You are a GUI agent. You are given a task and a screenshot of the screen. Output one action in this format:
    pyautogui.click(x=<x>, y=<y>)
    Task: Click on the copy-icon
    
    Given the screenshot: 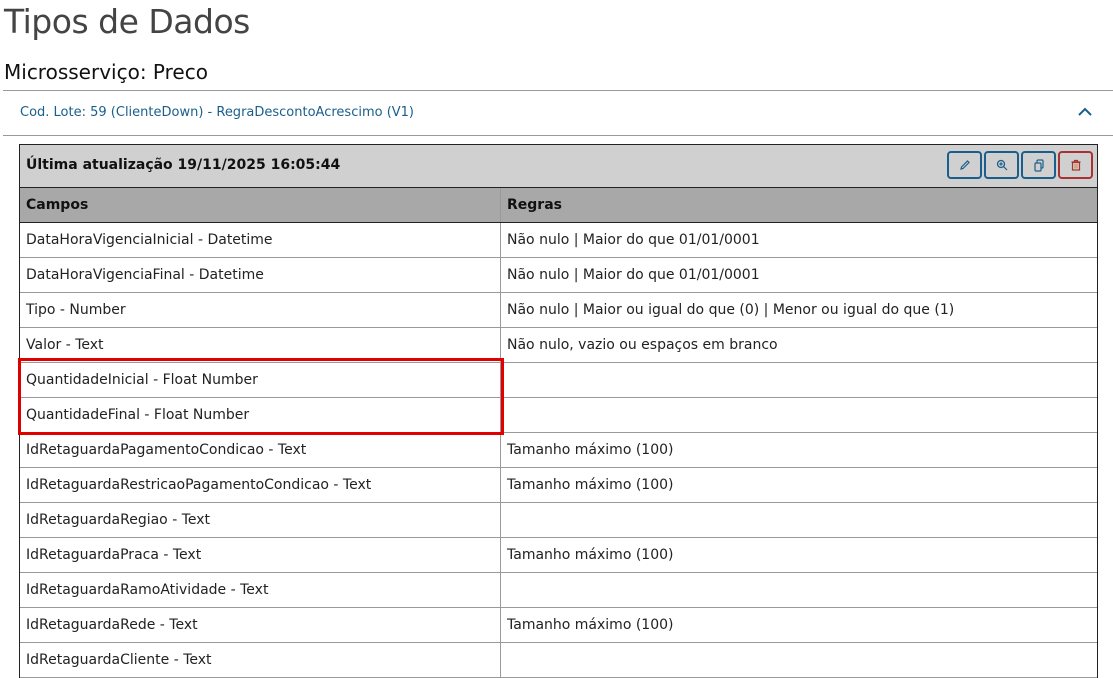 What is the action you would take?
    pyautogui.click(x=1038, y=165)
    